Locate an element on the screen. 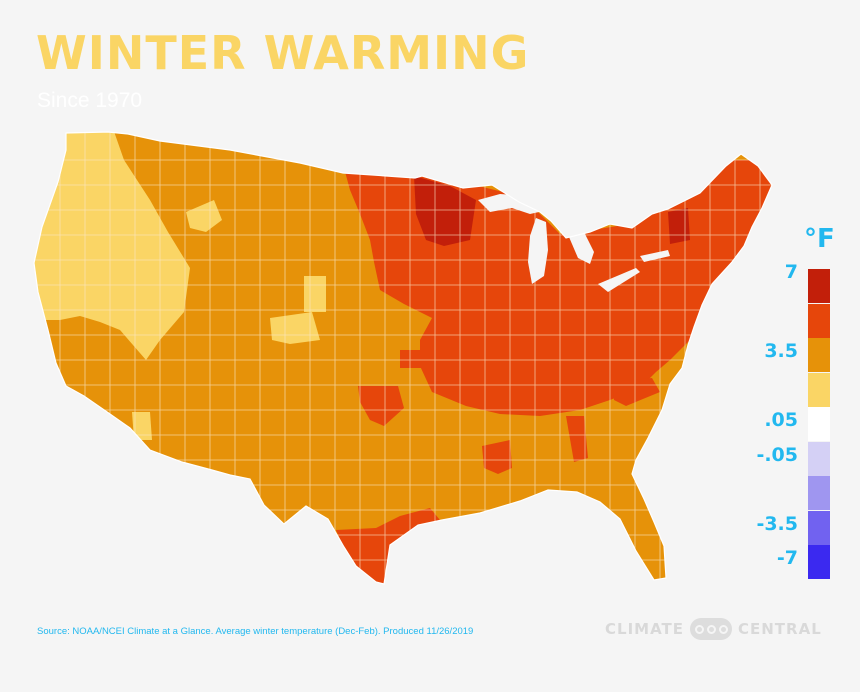  legend-label: 7 is located at coordinates (791, 272).